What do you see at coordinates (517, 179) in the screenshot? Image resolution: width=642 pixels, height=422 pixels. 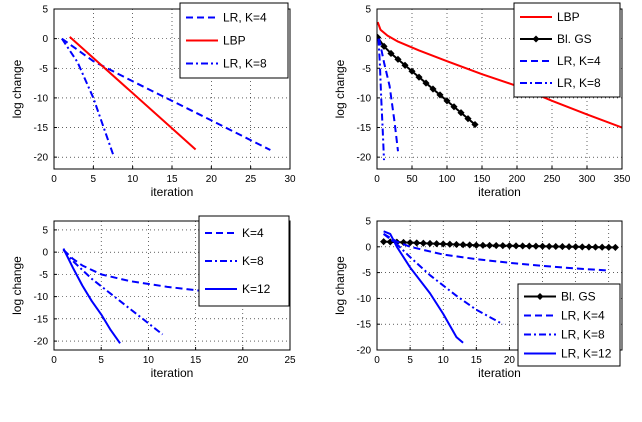 I see `x-tick-label: 200` at bounding box center [517, 179].